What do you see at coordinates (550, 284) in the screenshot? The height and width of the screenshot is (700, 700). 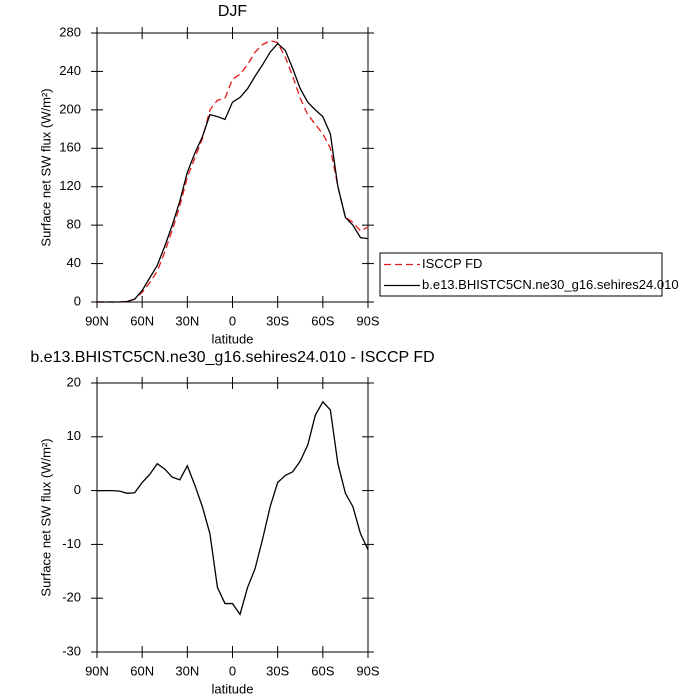 I see `legend-label: b.e13.BHISTC5CN.ne30_g16.sehires24.010` at bounding box center [550, 284].